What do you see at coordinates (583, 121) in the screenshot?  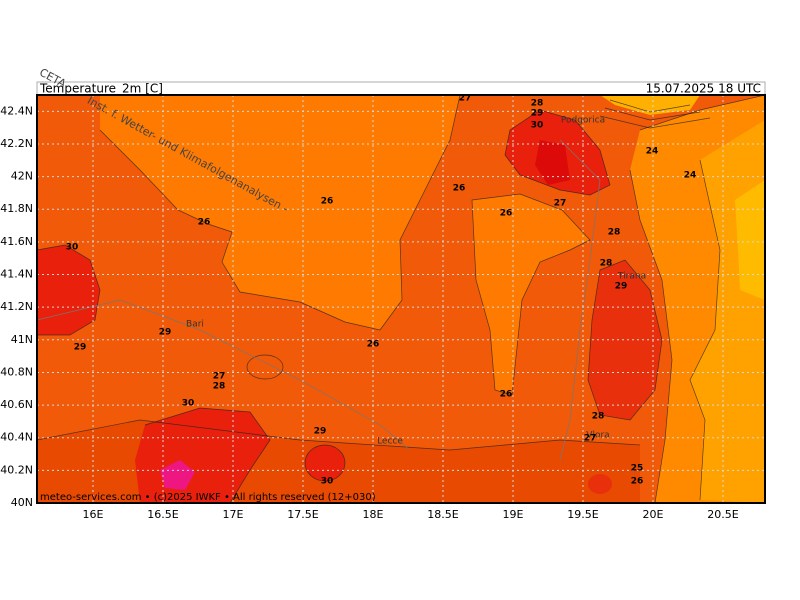 I see `place-label: Podgorica` at bounding box center [583, 121].